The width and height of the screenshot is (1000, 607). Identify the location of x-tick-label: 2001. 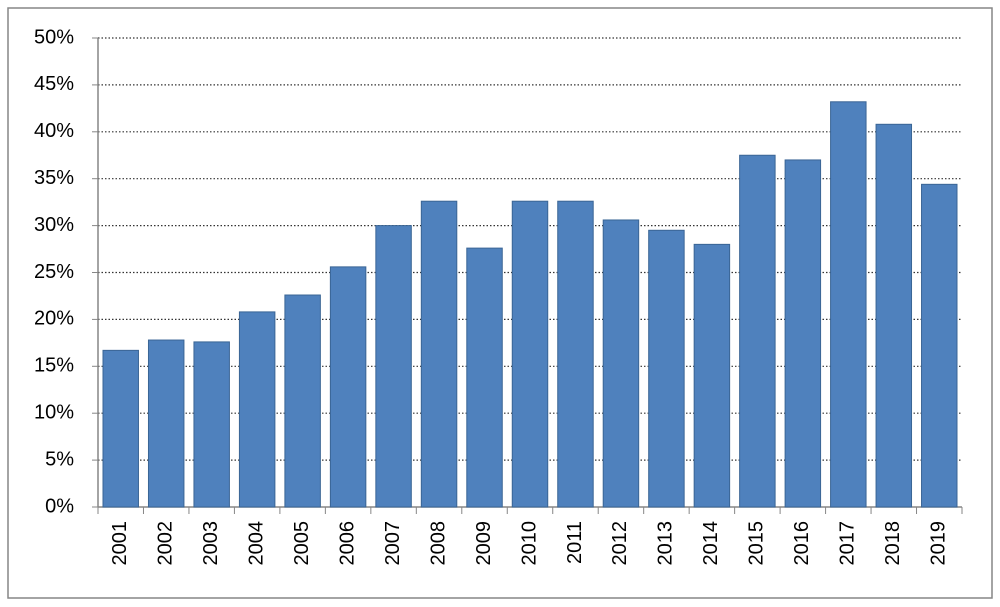
(120, 543).